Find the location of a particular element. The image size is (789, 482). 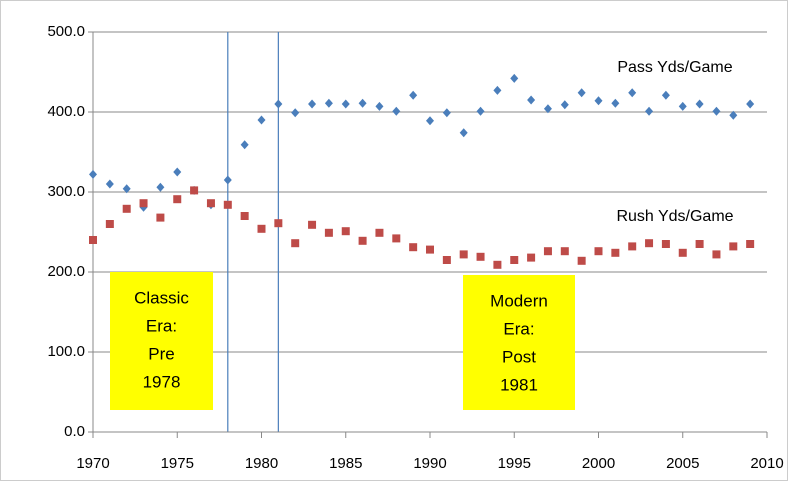

annotation-text: Modern is located at coordinates (519, 300).